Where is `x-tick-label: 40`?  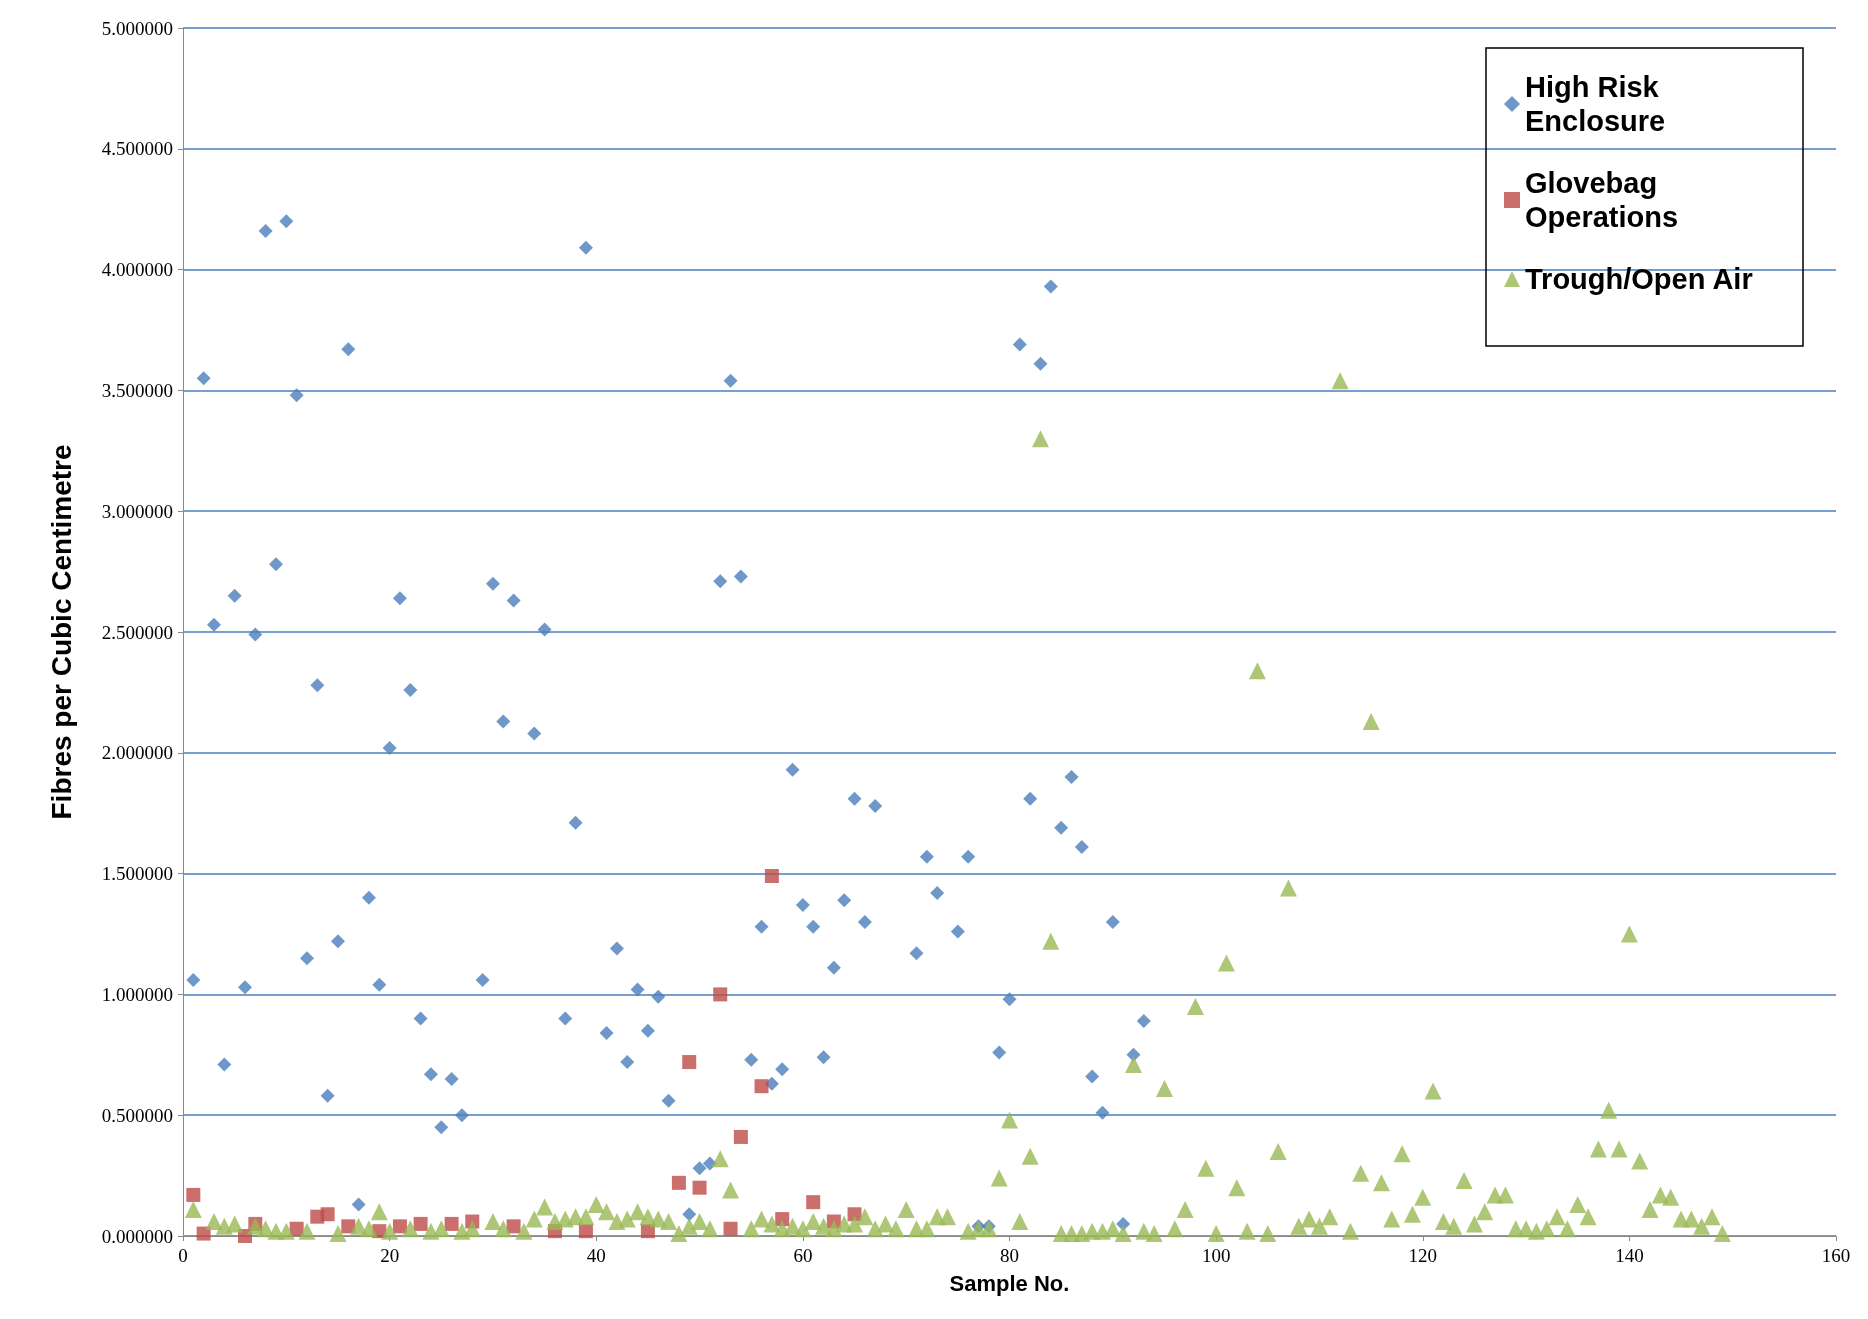
x-tick-label: 40 is located at coordinates (596, 1255).